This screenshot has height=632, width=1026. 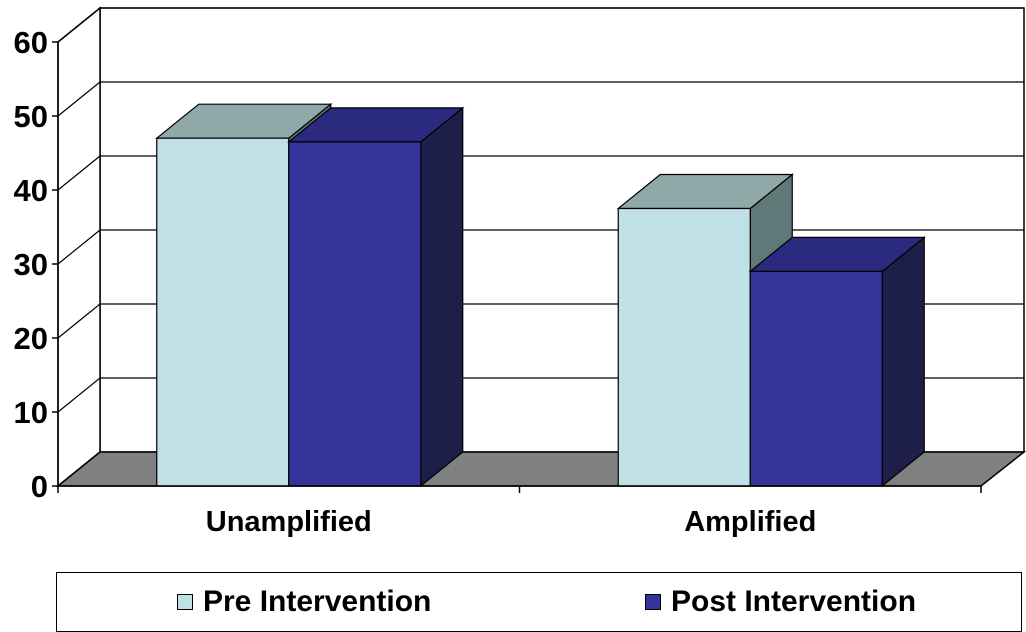 What do you see at coordinates (31, 42) in the screenshot?
I see `y-tick-label: 60` at bounding box center [31, 42].